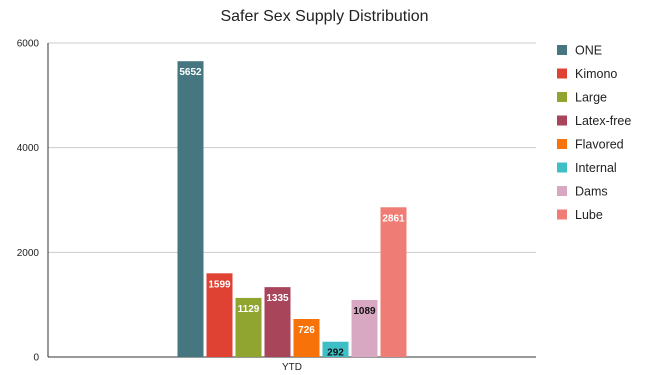 This screenshot has width=649, height=375. What do you see at coordinates (364, 328) in the screenshot?
I see `bar-dams` at bounding box center [364, 328].